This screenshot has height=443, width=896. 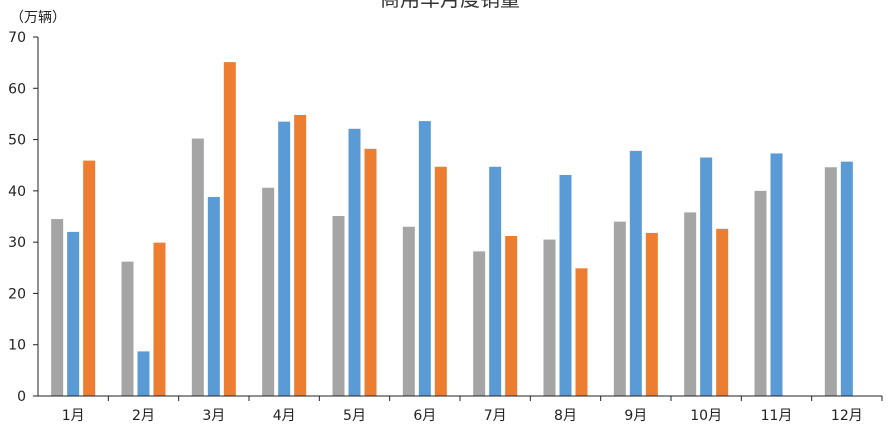 I want to click on bar-7月-series-1, so click(x=479, y=323).